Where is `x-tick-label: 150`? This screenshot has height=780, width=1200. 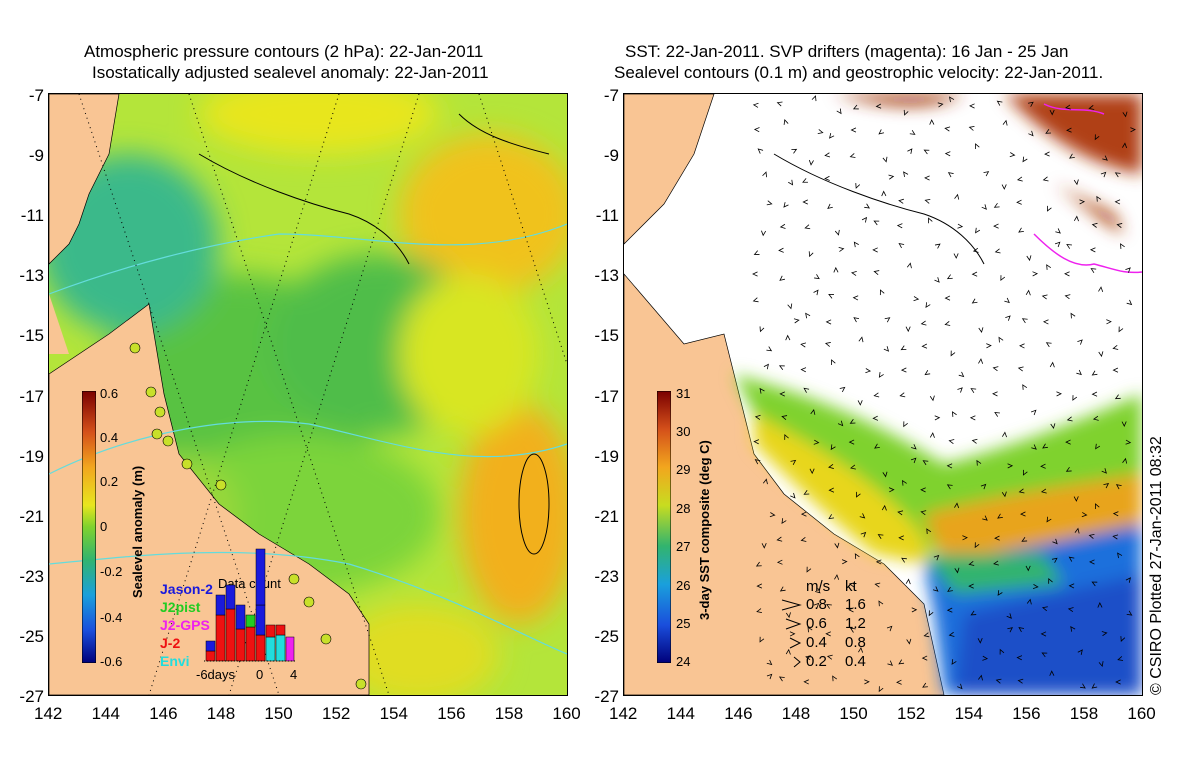
x-tick-label: 150 is located at coordinates (853, 713).